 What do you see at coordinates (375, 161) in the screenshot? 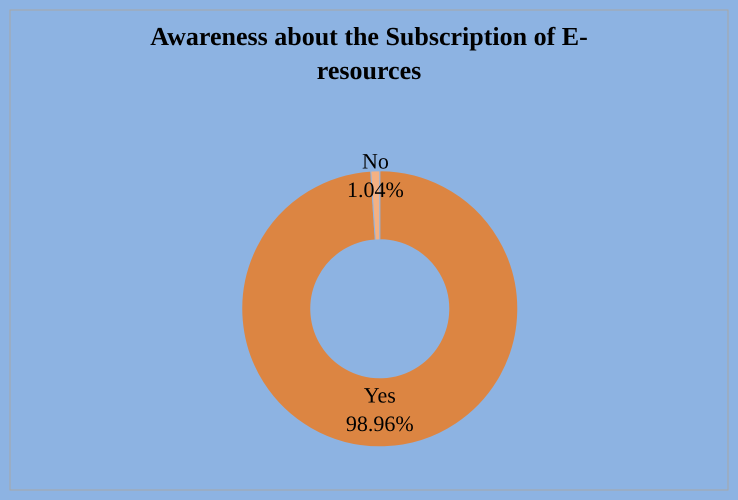
I see `slice-label: No` at bounding box center [375, 161].